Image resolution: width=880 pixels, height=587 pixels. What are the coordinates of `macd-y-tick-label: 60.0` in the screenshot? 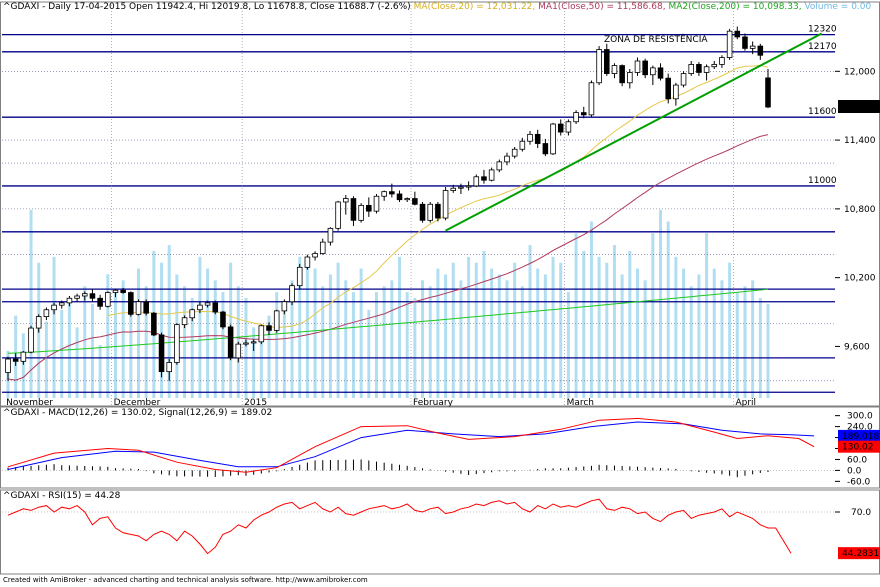 It's located at (857, 460).